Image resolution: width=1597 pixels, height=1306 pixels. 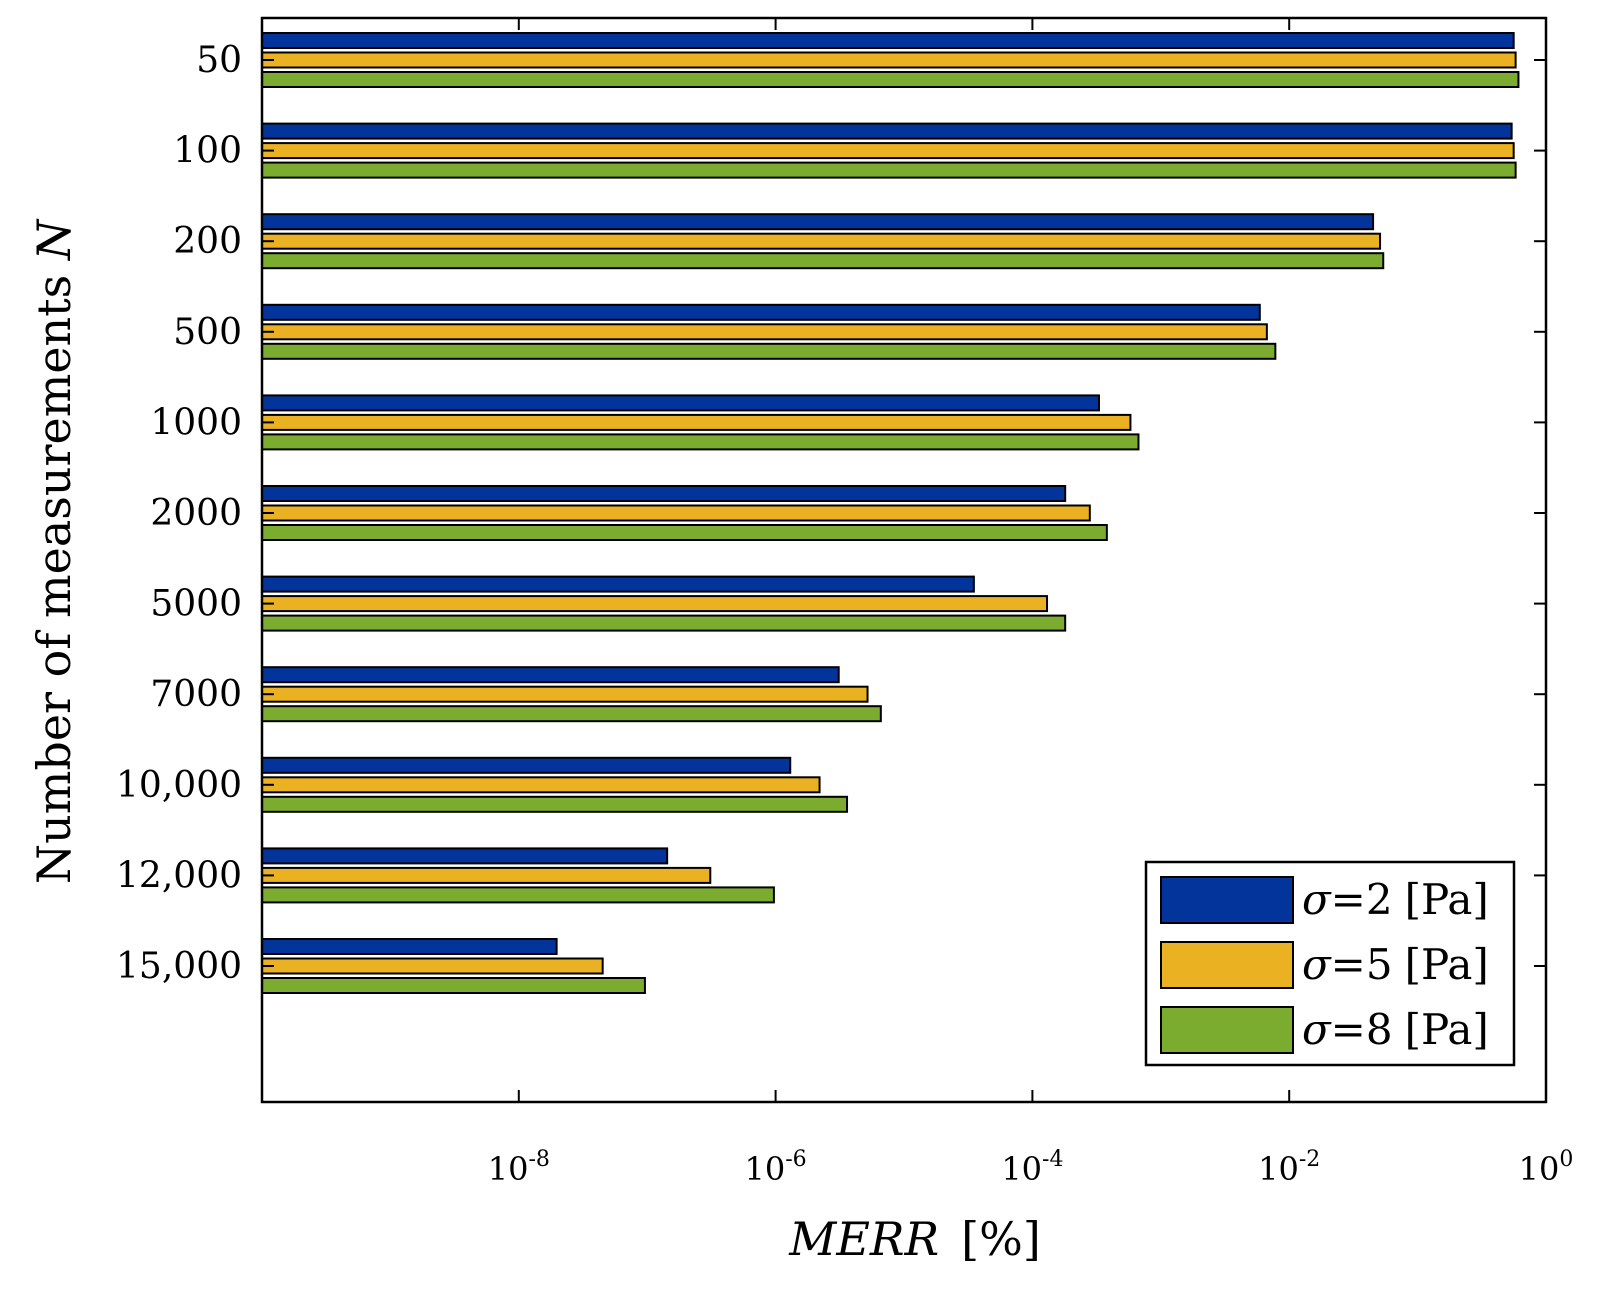 I want to click on y-tick-label: 500, so click(x=207, y=332).